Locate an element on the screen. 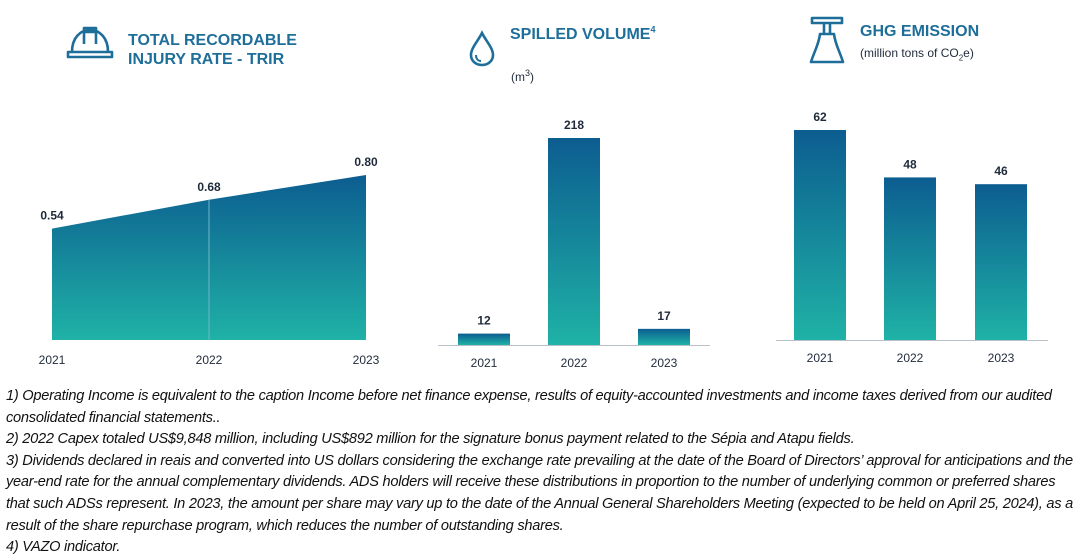 This screenshot has width=1088, height=559. ghg-data-label: 48 is located at coordinates (910, 164).